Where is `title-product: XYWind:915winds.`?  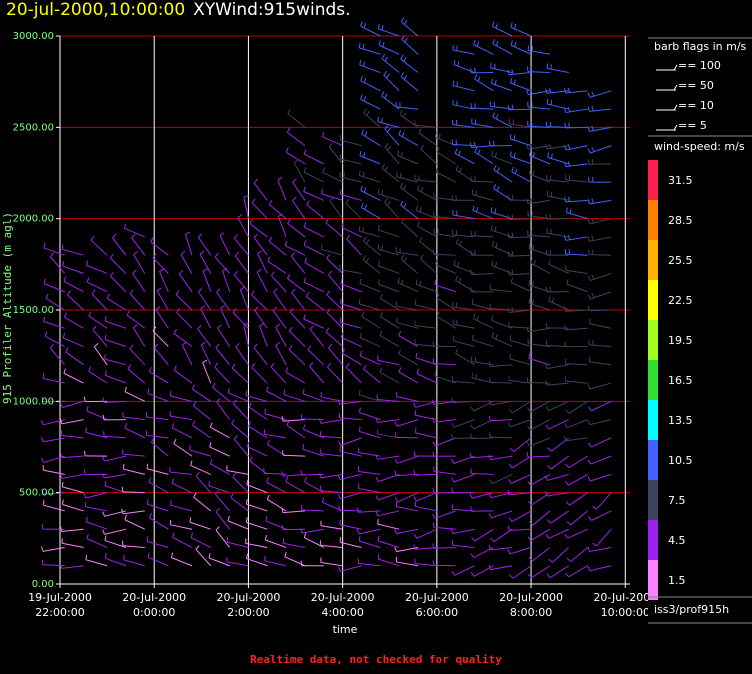 title-product: XYWind:915winds. is located at coordinates (272, 10).